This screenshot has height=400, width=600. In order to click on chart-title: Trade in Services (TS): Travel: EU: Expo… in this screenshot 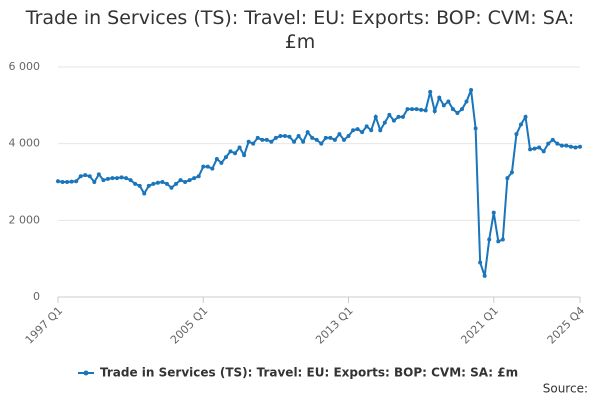, I will do `click(300, 30)`.